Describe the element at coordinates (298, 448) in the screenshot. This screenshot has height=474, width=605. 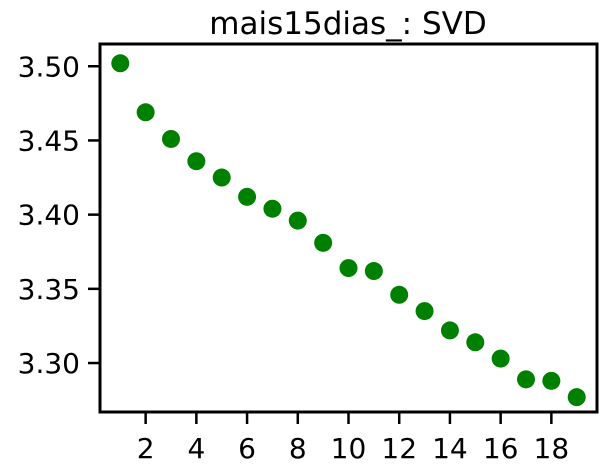
I see `x-tick-label: 8` at that location.